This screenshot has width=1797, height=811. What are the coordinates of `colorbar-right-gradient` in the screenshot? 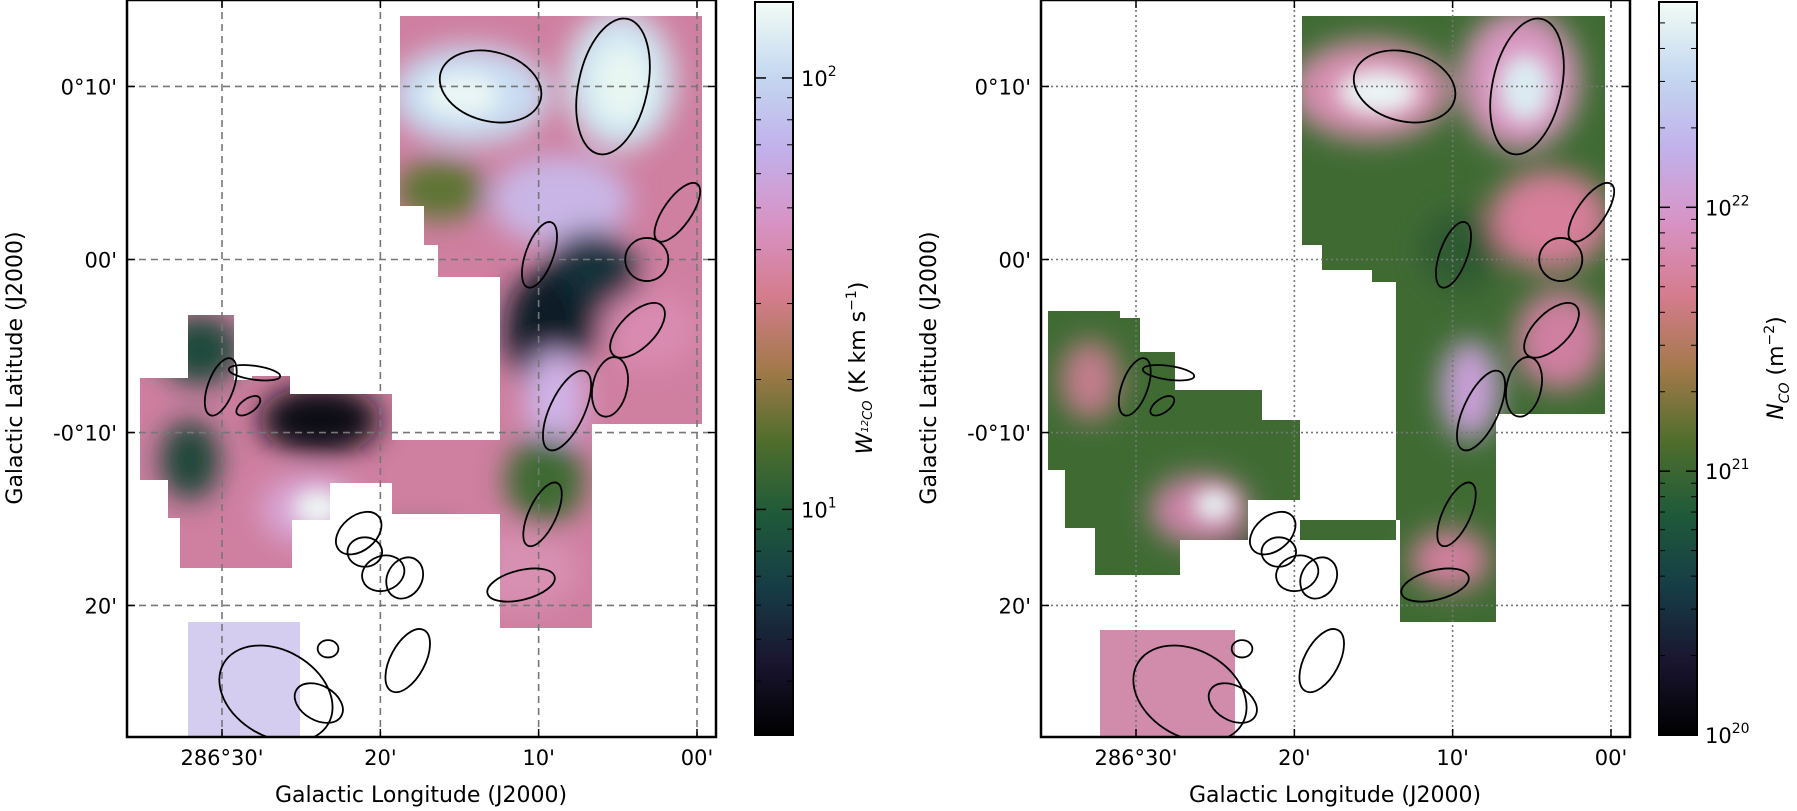 It's located at (1678, 368).